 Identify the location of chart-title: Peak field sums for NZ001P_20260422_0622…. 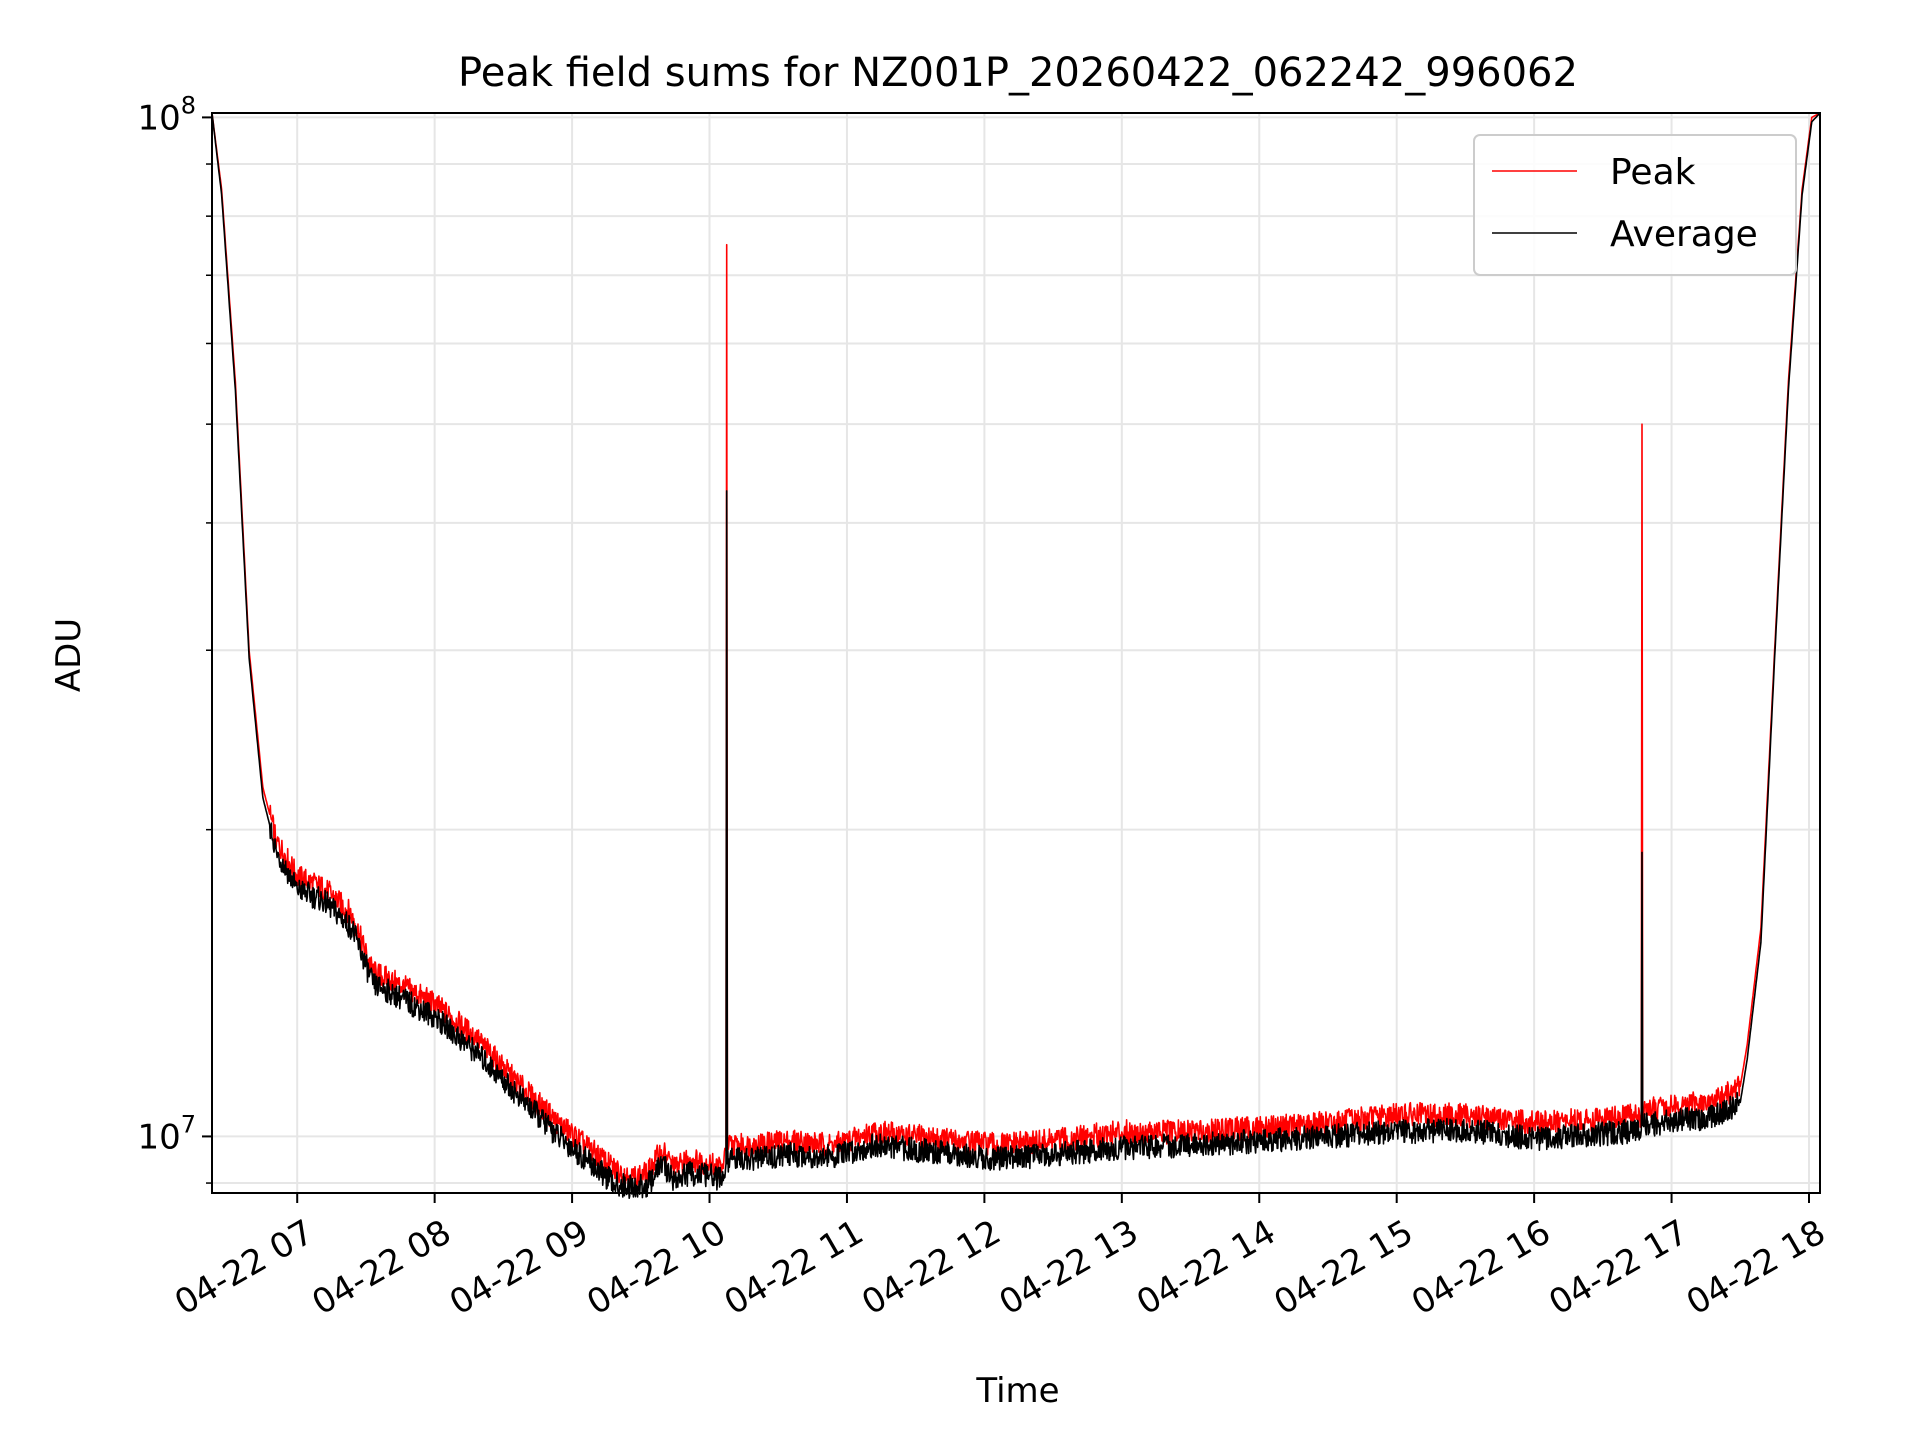
(1018, 73).